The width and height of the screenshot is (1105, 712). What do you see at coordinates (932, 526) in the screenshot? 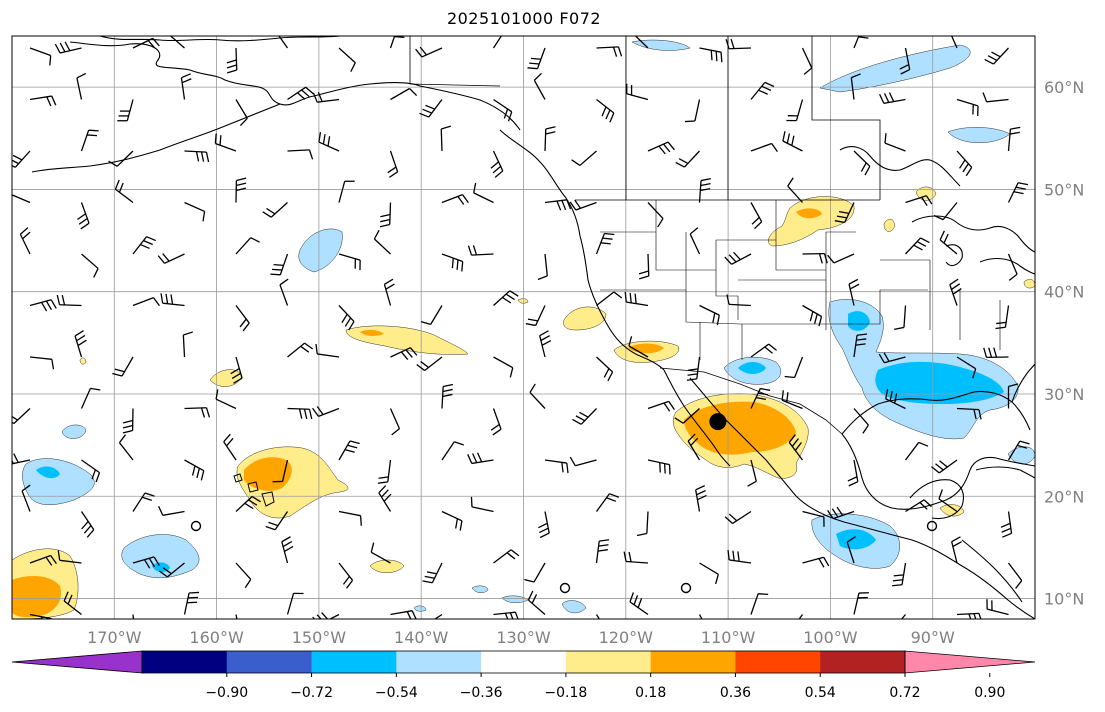
I see `station-circle` at bounding box center [932, 526].